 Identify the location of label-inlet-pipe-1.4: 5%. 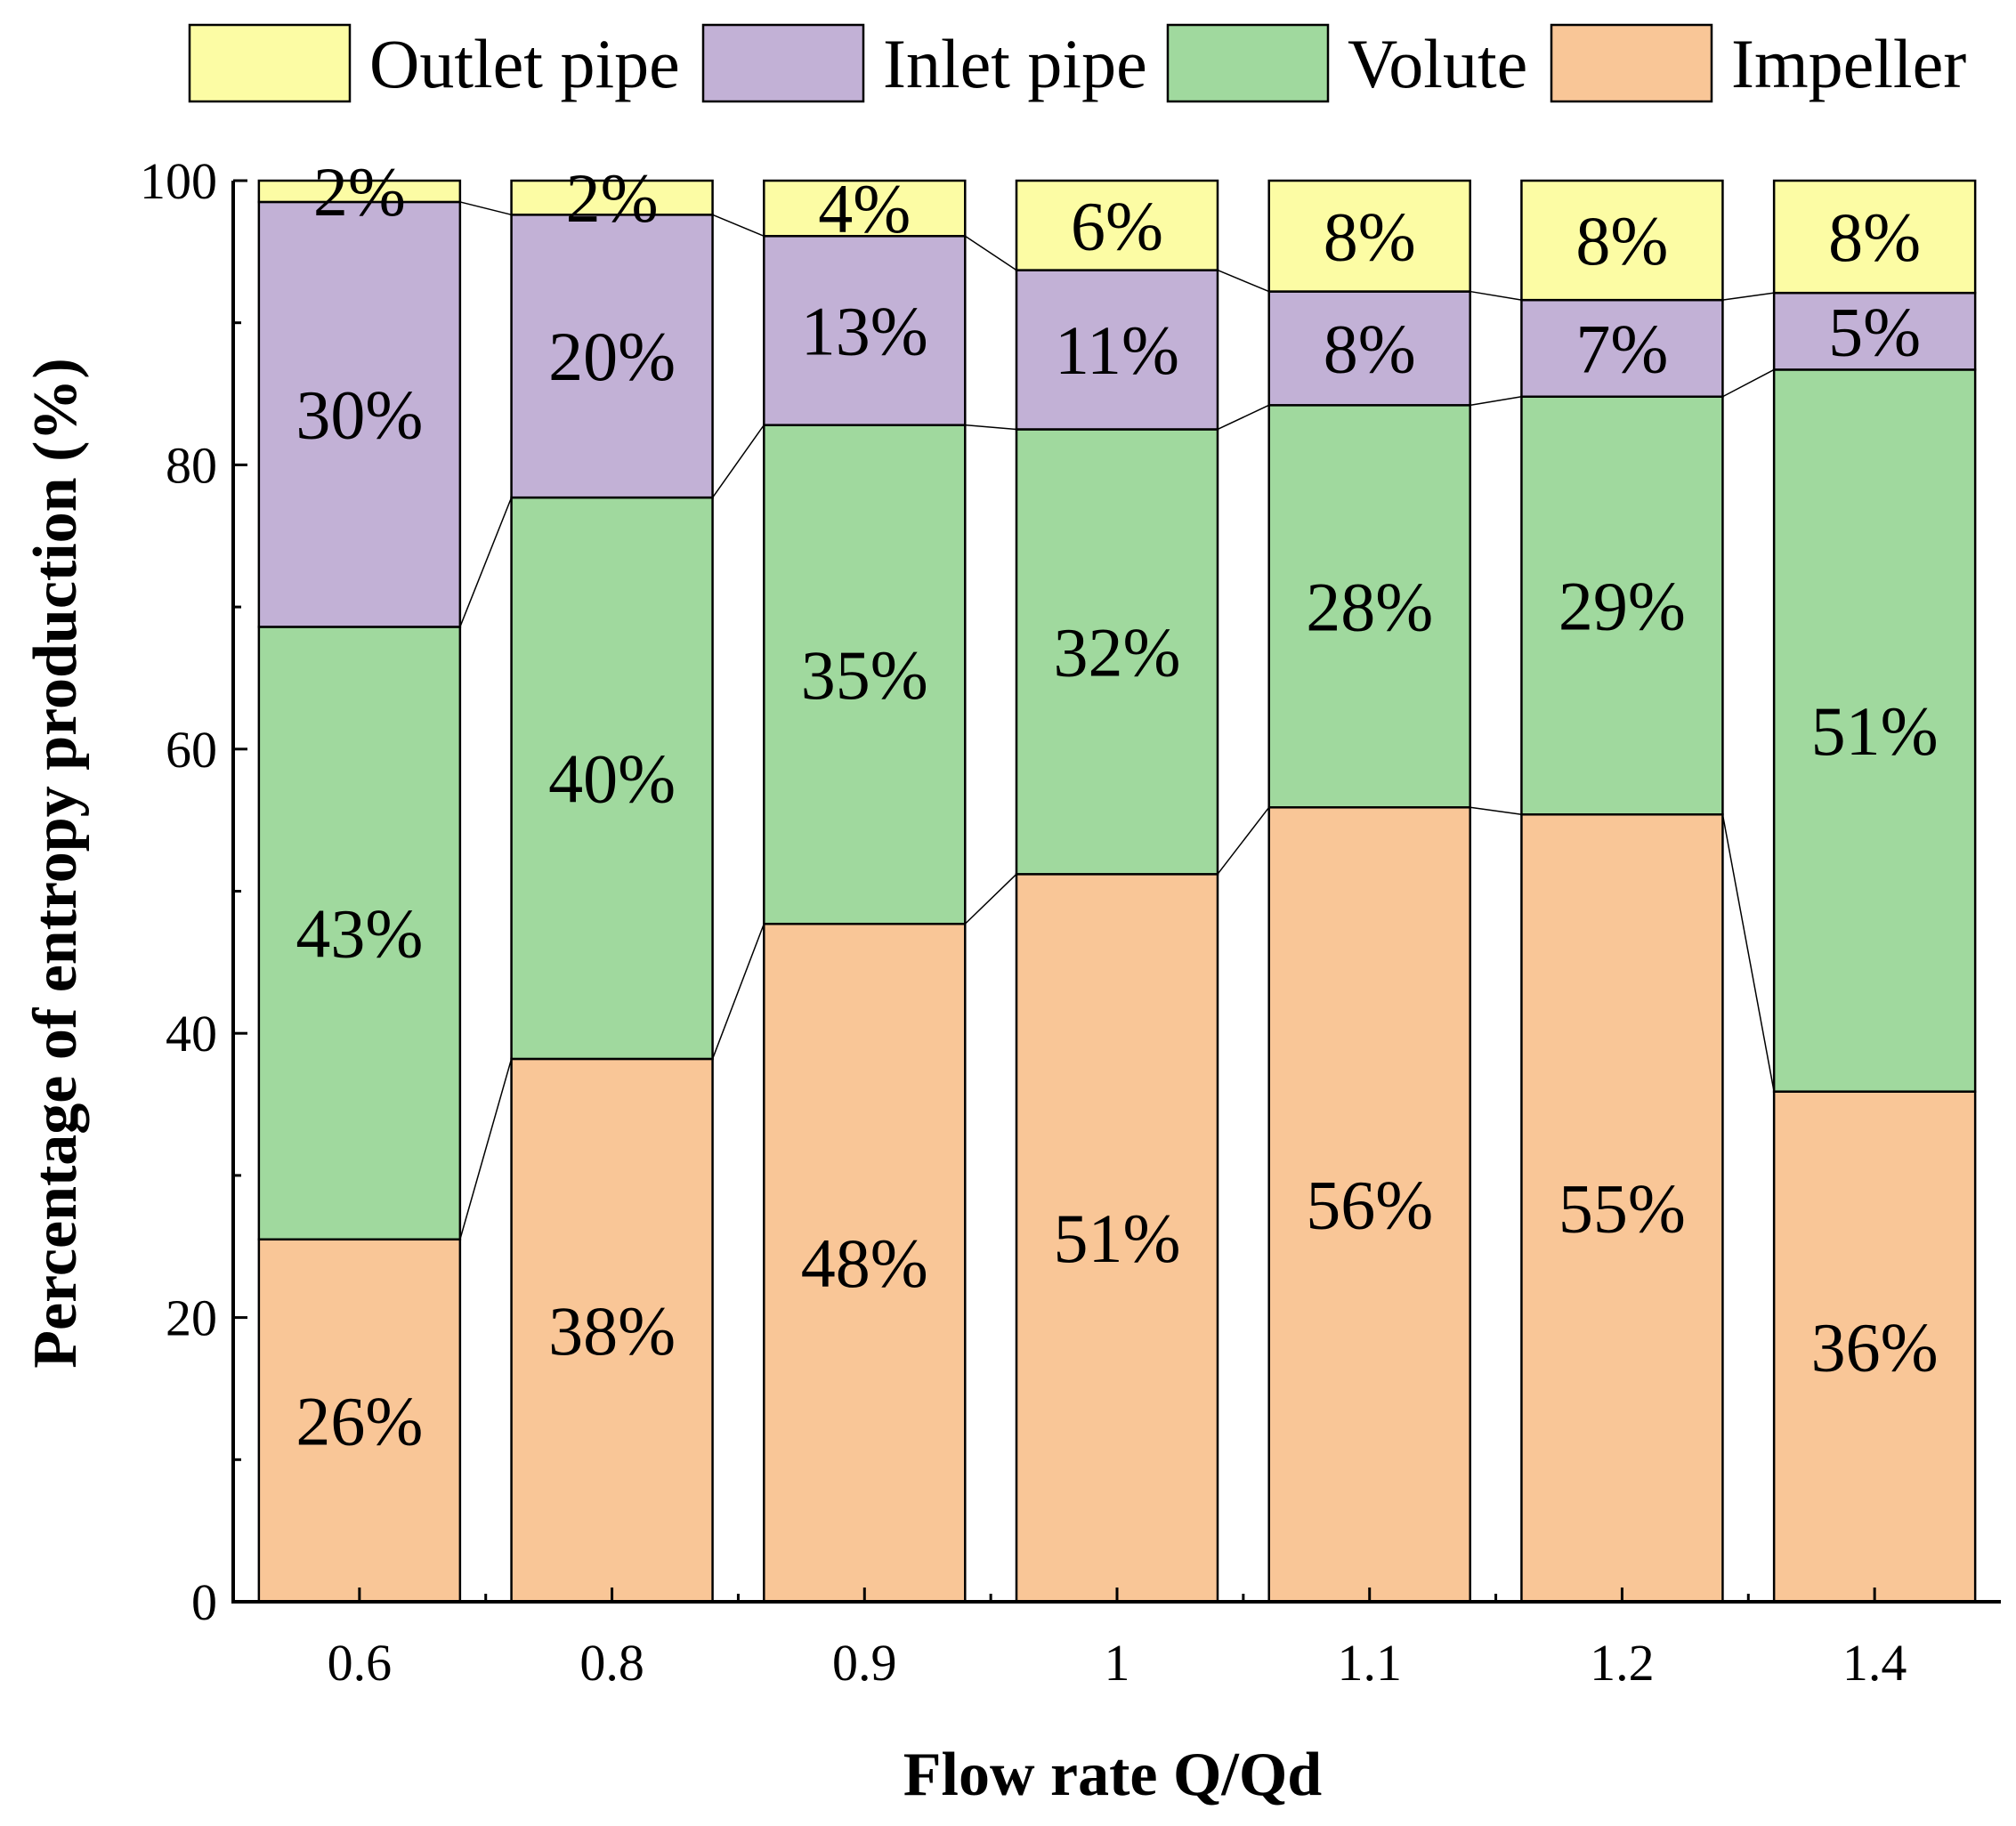
(1874, 331).